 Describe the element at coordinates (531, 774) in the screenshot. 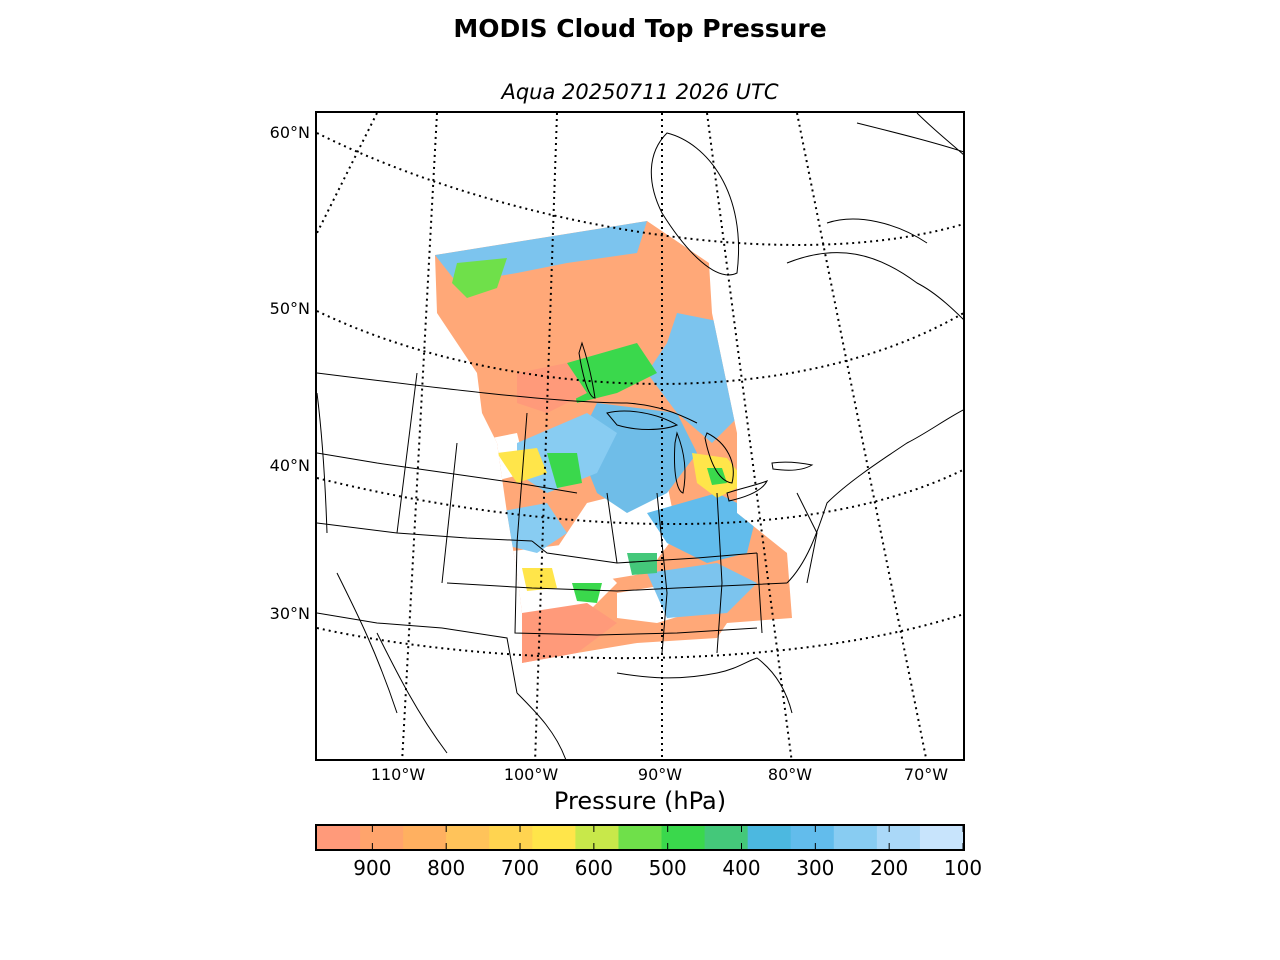

I see `lon-label-100w: 100°W` at that location.